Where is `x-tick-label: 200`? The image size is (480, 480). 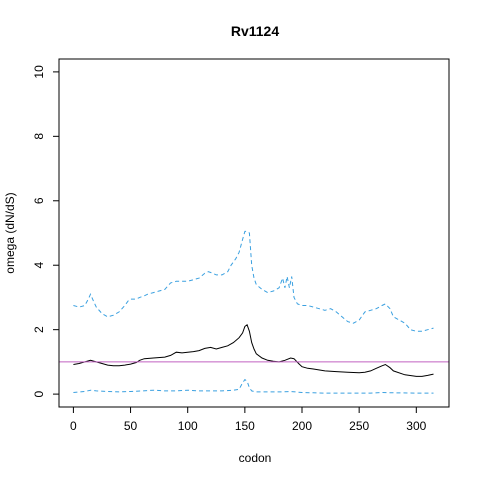
x-tick-label: 200 is located at coordinates (302, 426).